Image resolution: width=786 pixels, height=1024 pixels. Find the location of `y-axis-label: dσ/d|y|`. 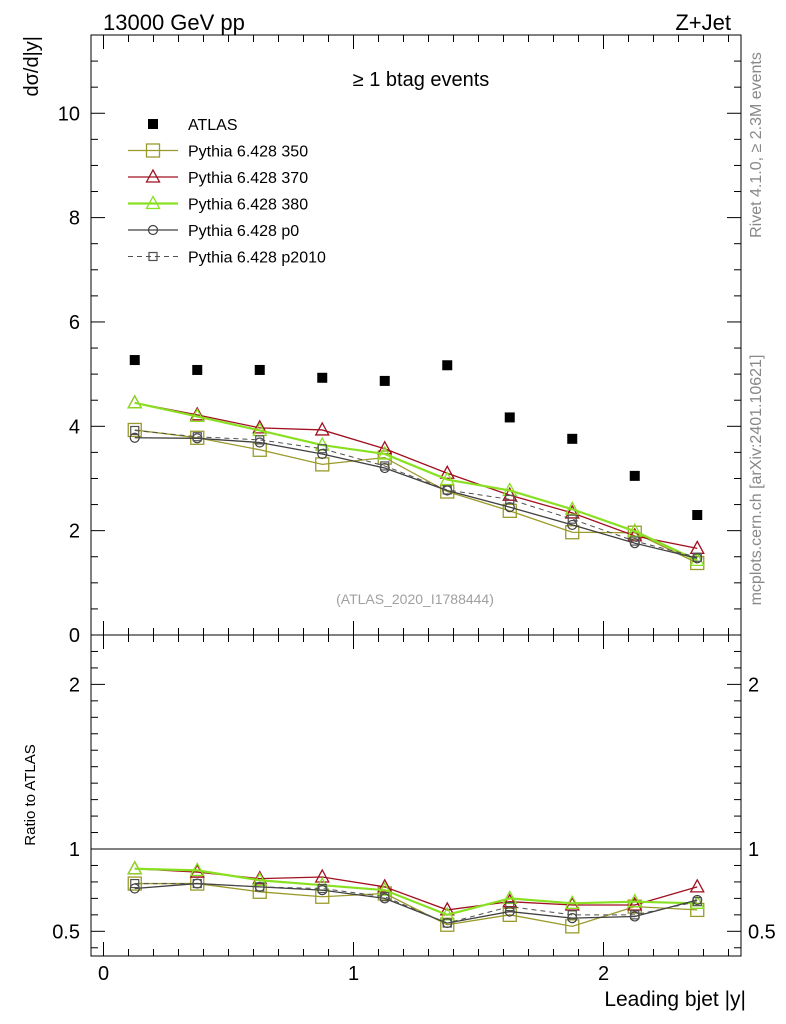

y-axis-label: dσ/d|y| is located at coordinates (32, 66).